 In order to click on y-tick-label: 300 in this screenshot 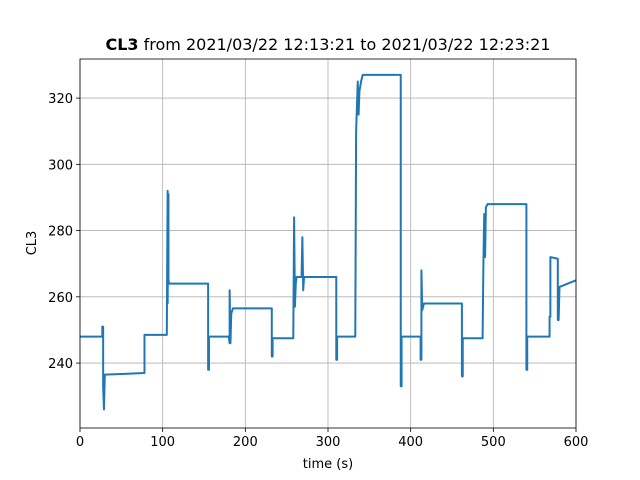, I will do `click(60, 165)`.